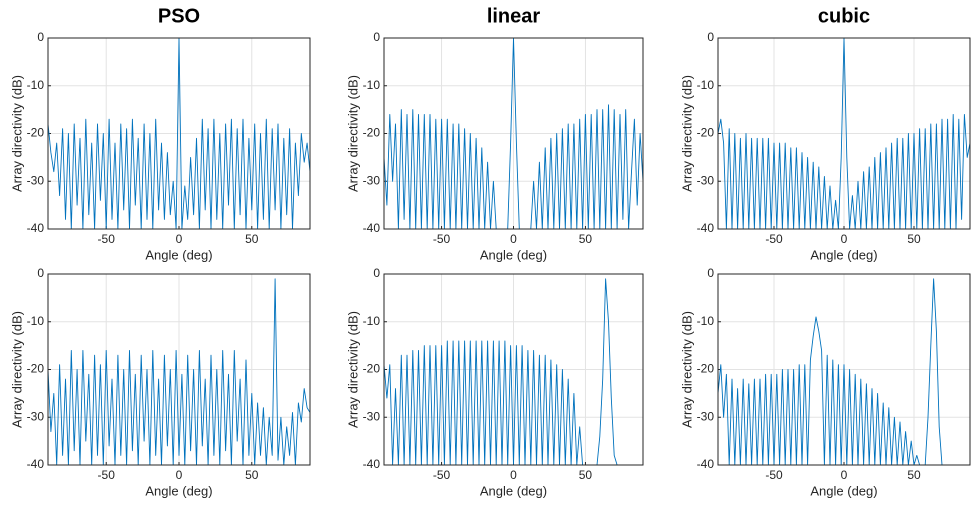  Describe the element at coordinates (514, 16) in the screenshot. I see `chart-title: linear` at that location.